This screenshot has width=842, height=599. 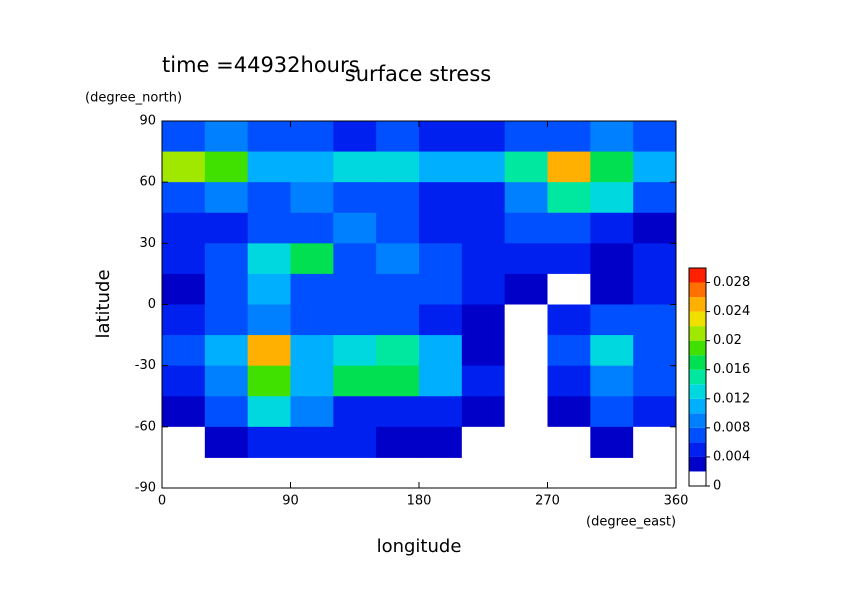 I want to click on x-unit: (degree_east), so click(x=631, y=522).